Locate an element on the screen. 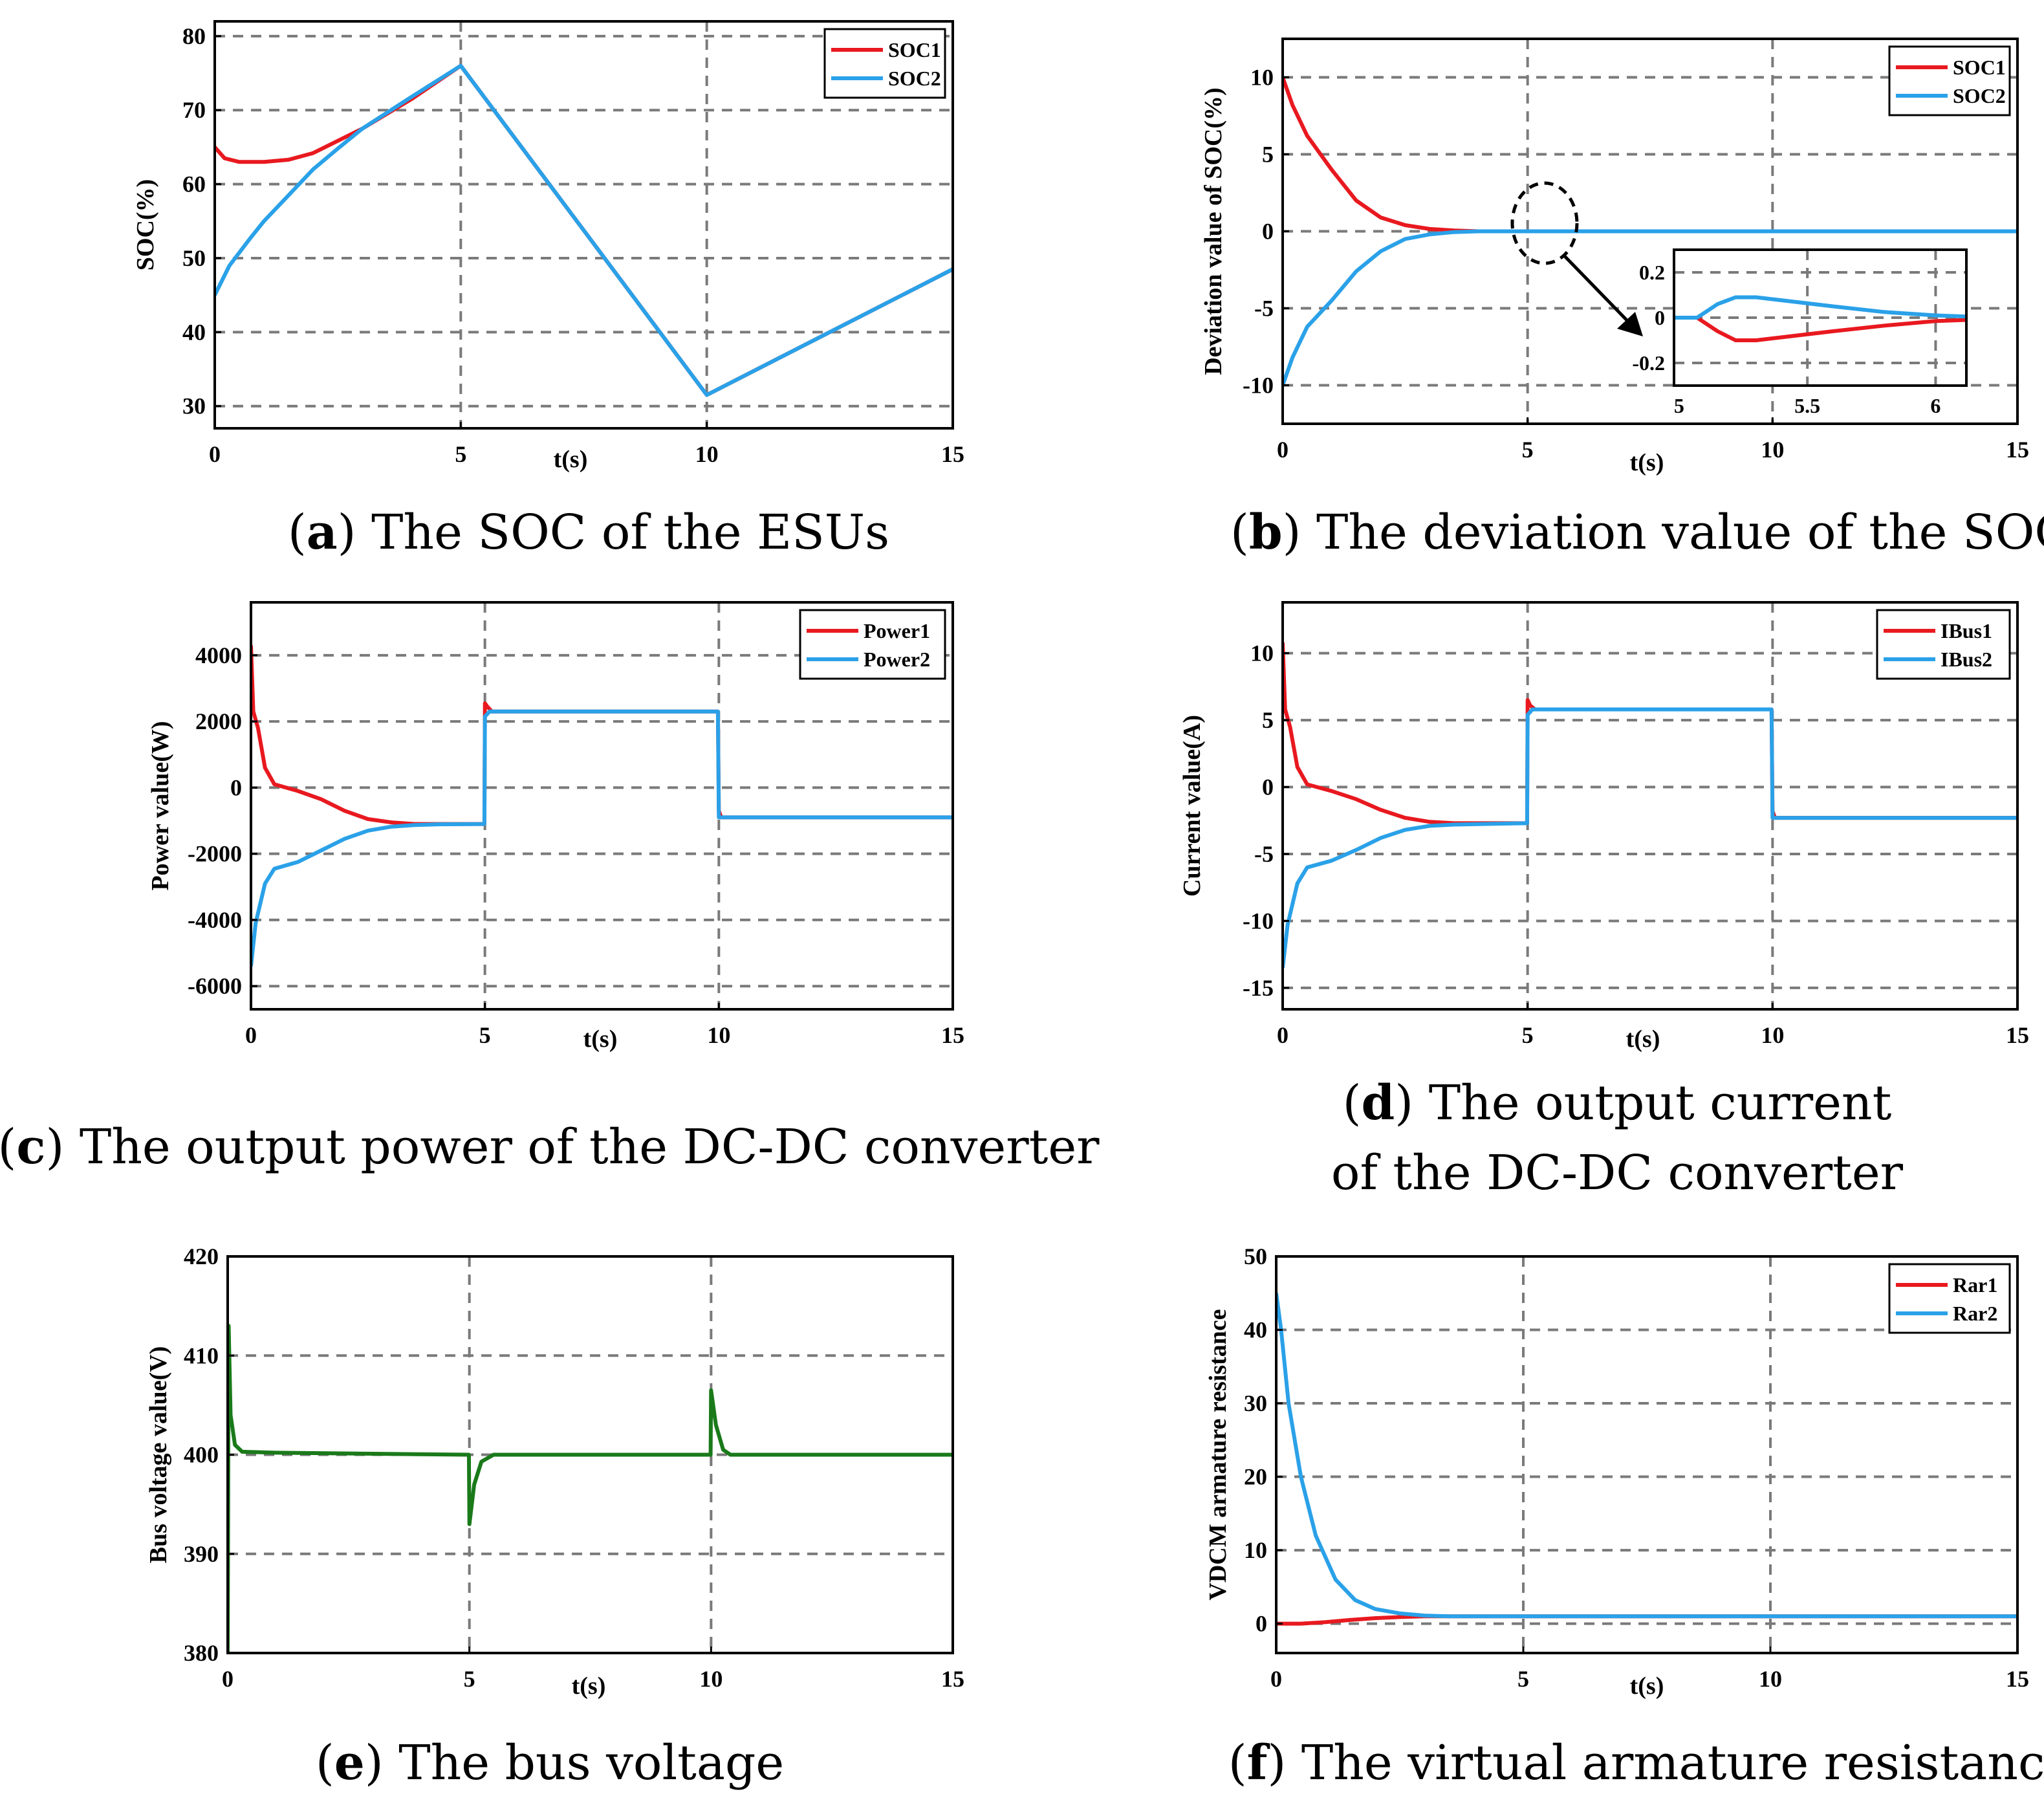 This screenshot has height=1796, width=2044. y-tick-label: 50 is located at coordinates (1255, 1256).